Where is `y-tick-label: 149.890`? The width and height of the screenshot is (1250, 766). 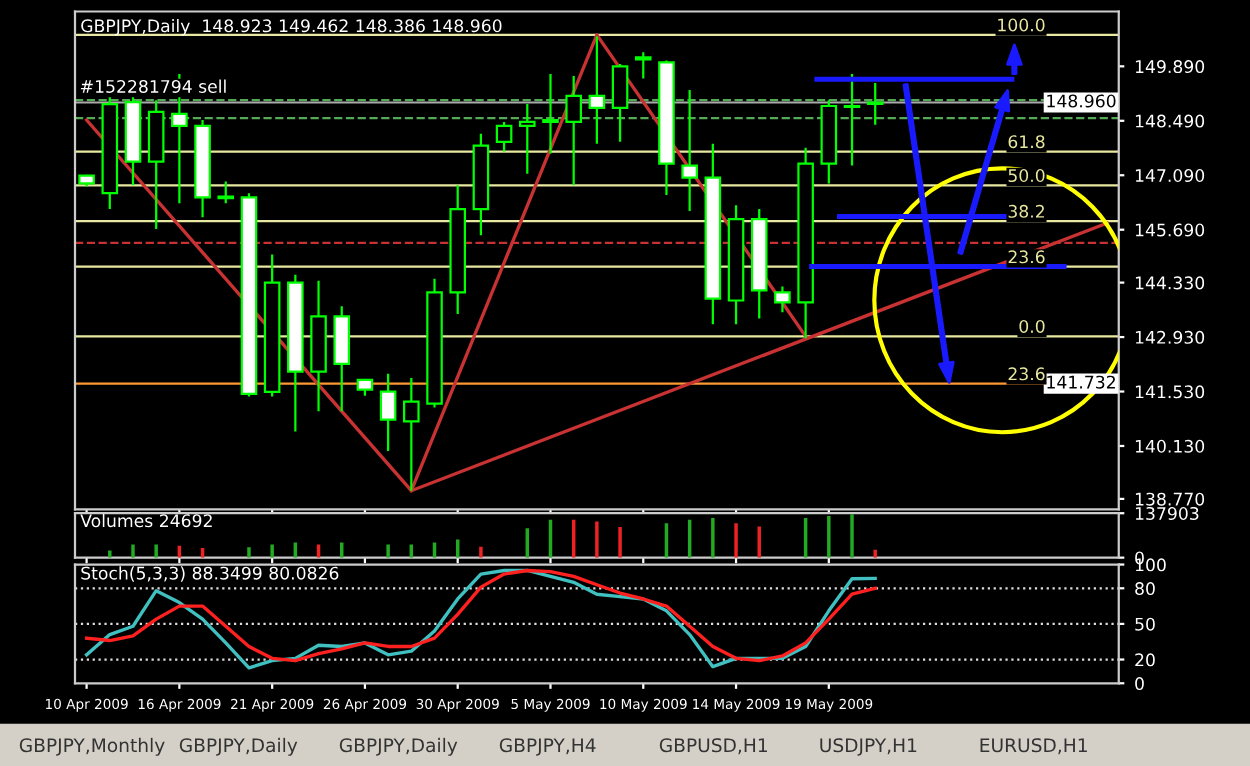
y-tick-label: 149.890 is located at coordinates (1170, 67).